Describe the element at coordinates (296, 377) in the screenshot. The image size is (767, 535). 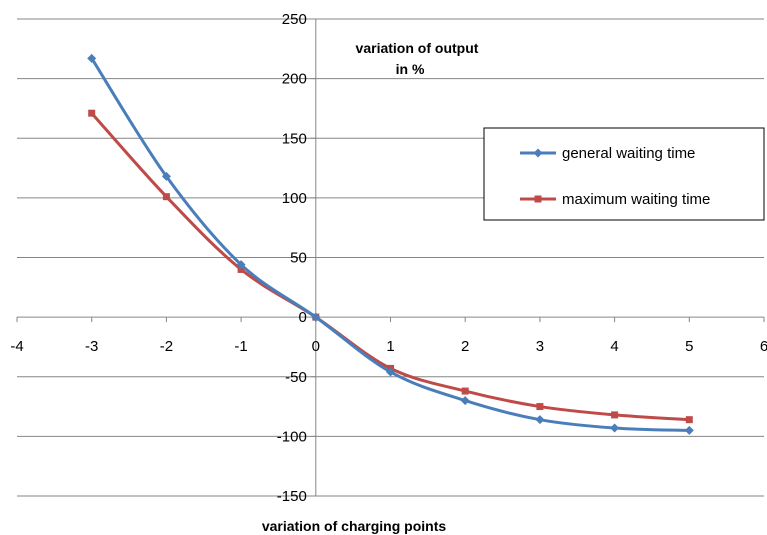
I see `y-tick-label: -50` at that location.